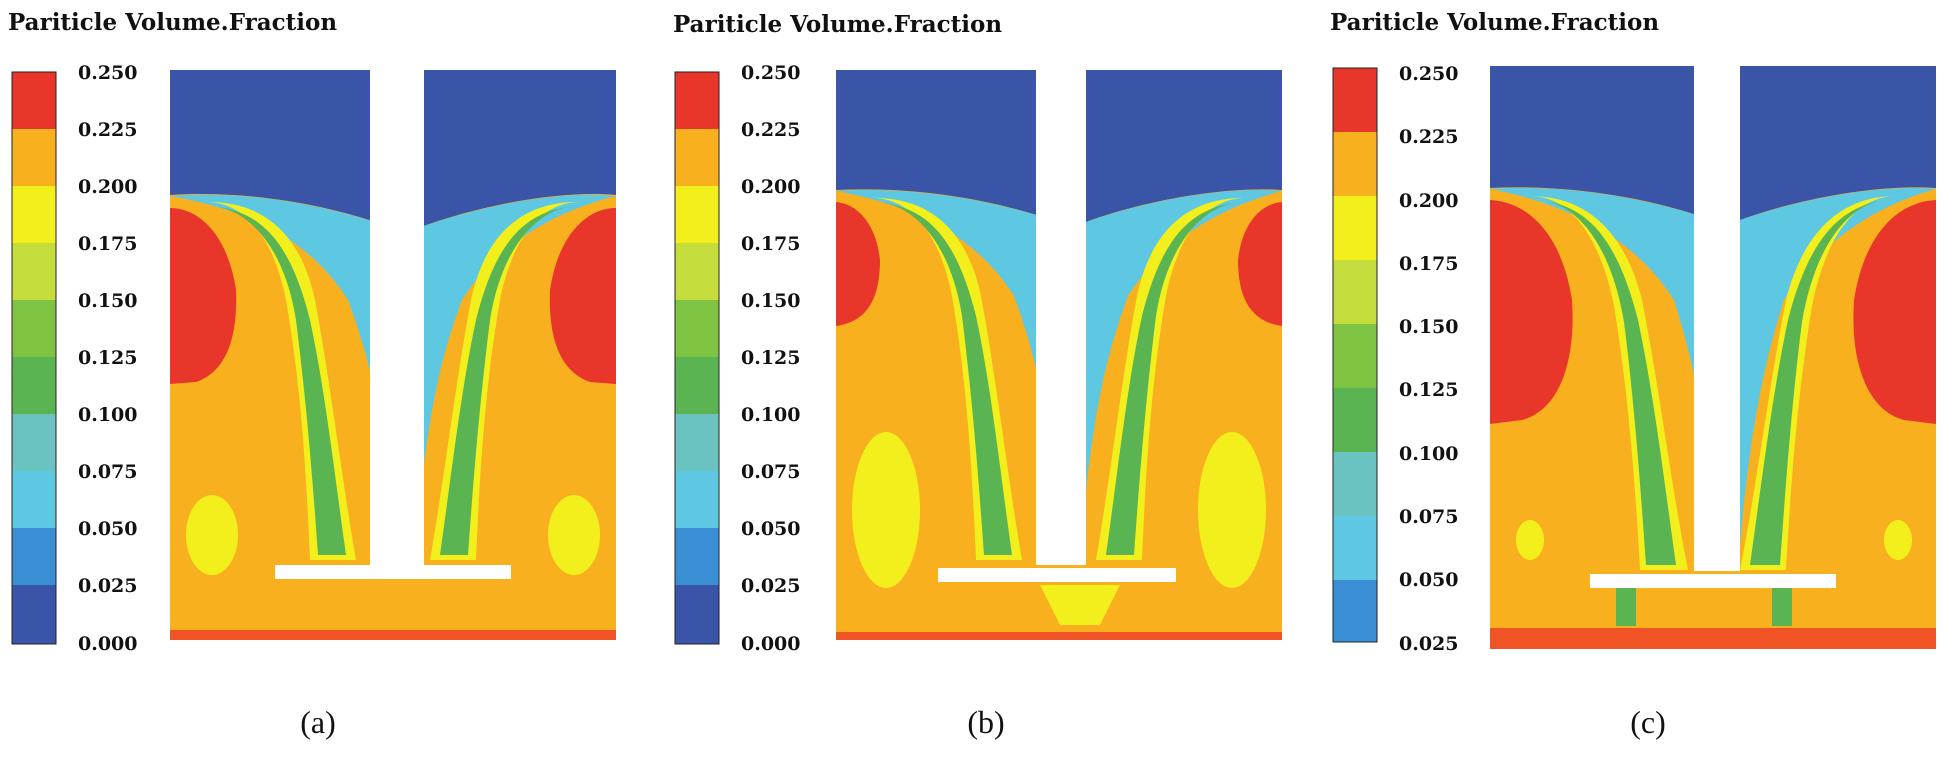  What do you see at coordinates (697, 358) in the screenshot?
I see `panel-b-colorbar` at bounding box center [697, 358].